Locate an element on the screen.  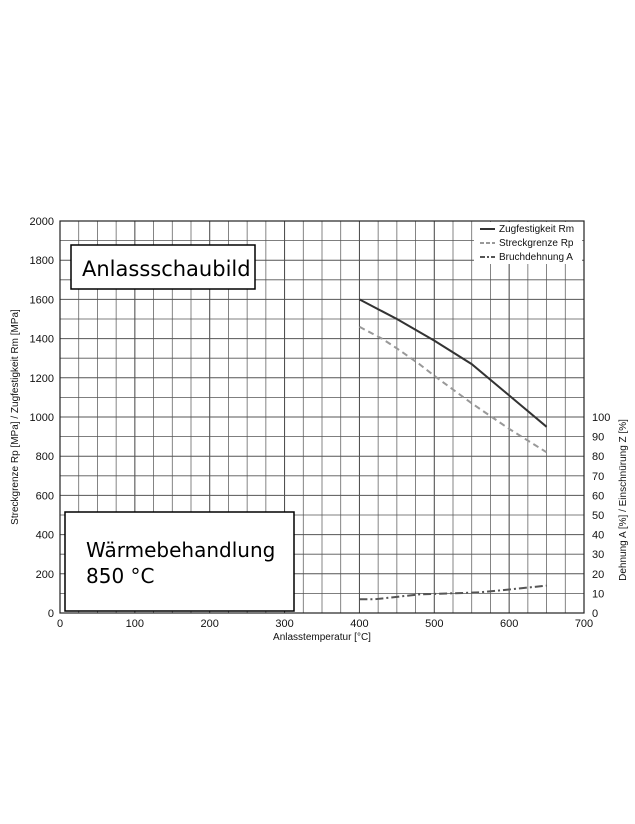
heat-treatment-box: Wärmebehandlung 850 °C is located at coordinates (179, 561).